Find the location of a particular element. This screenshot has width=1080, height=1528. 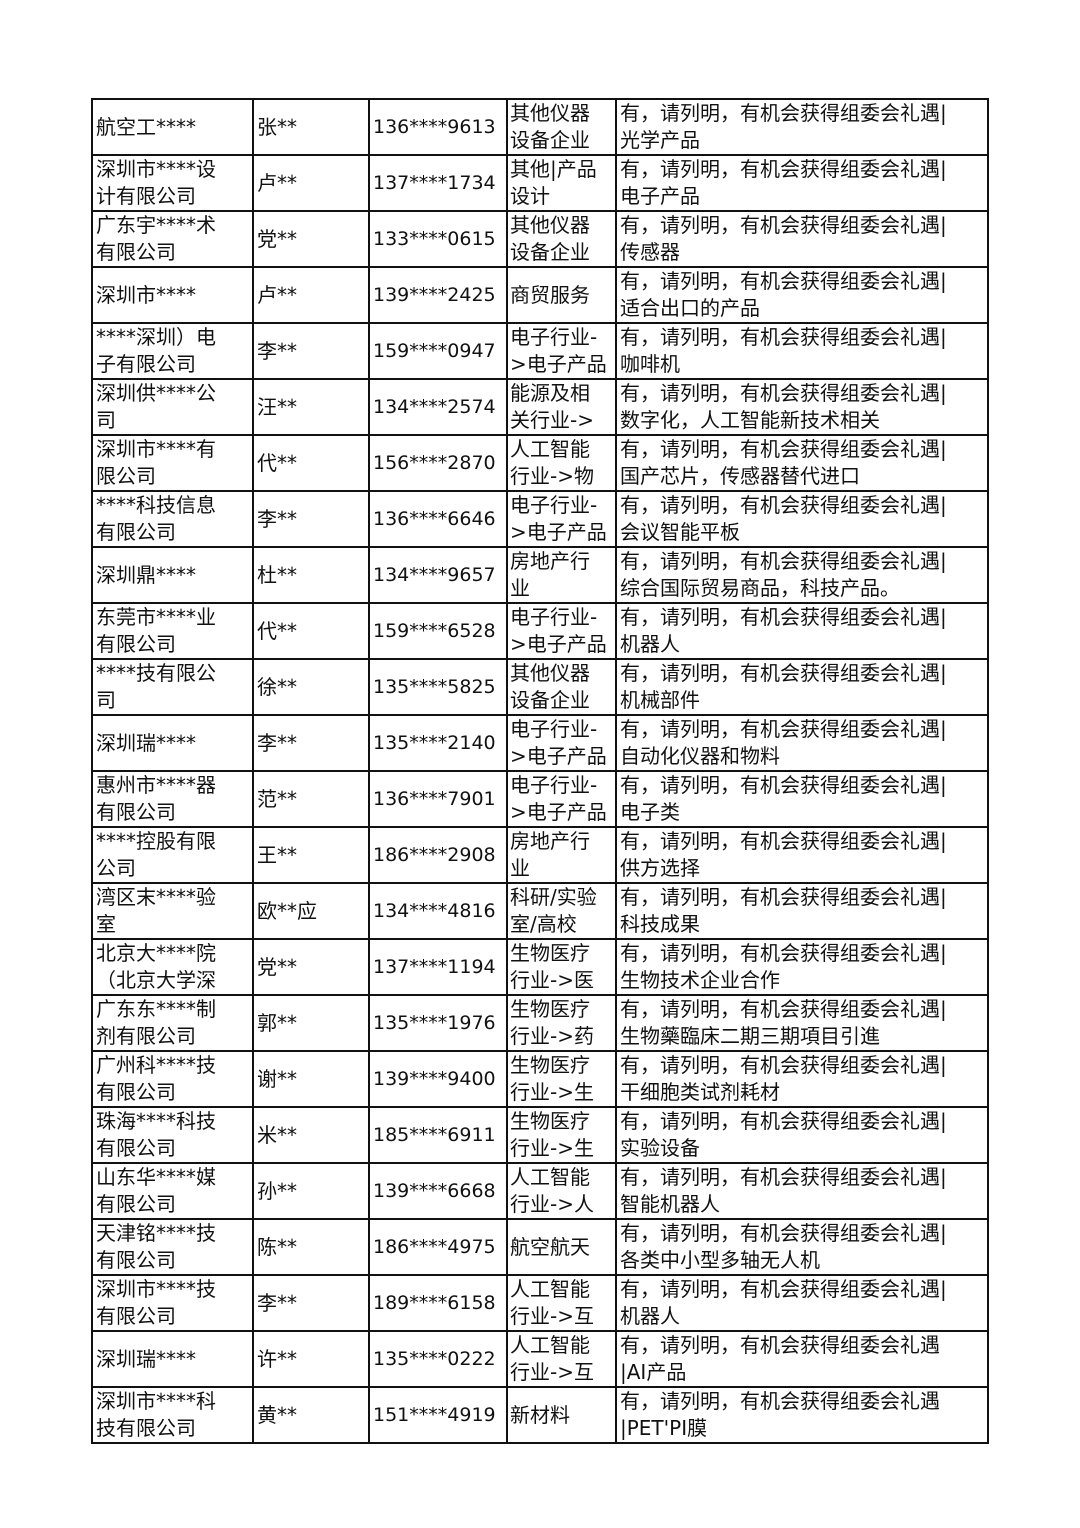

company-cell-line: 山东华****媒 is located at coordinates (156, 1177).